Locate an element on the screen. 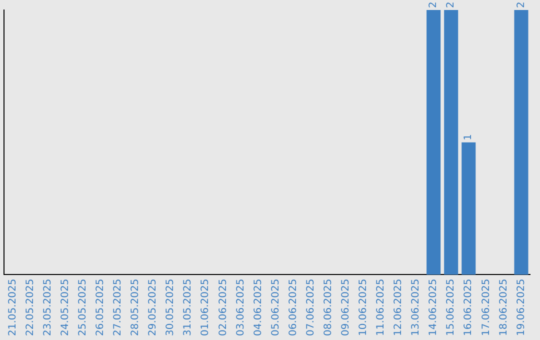 The height and width of the screenshot is (340, 540). x-tick-label: 26.05.2025 is located at coordinates (100, 307).